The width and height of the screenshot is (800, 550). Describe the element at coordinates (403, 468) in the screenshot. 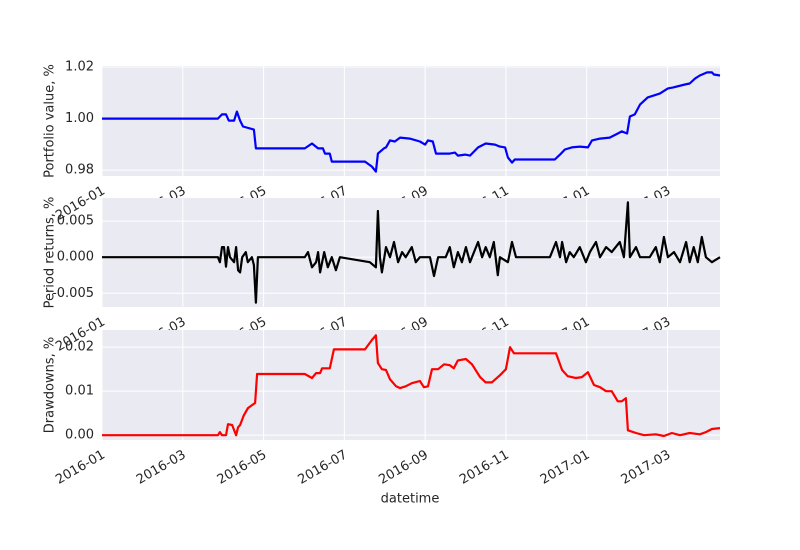

I see `x-tick-label: 2016-09` at that location.